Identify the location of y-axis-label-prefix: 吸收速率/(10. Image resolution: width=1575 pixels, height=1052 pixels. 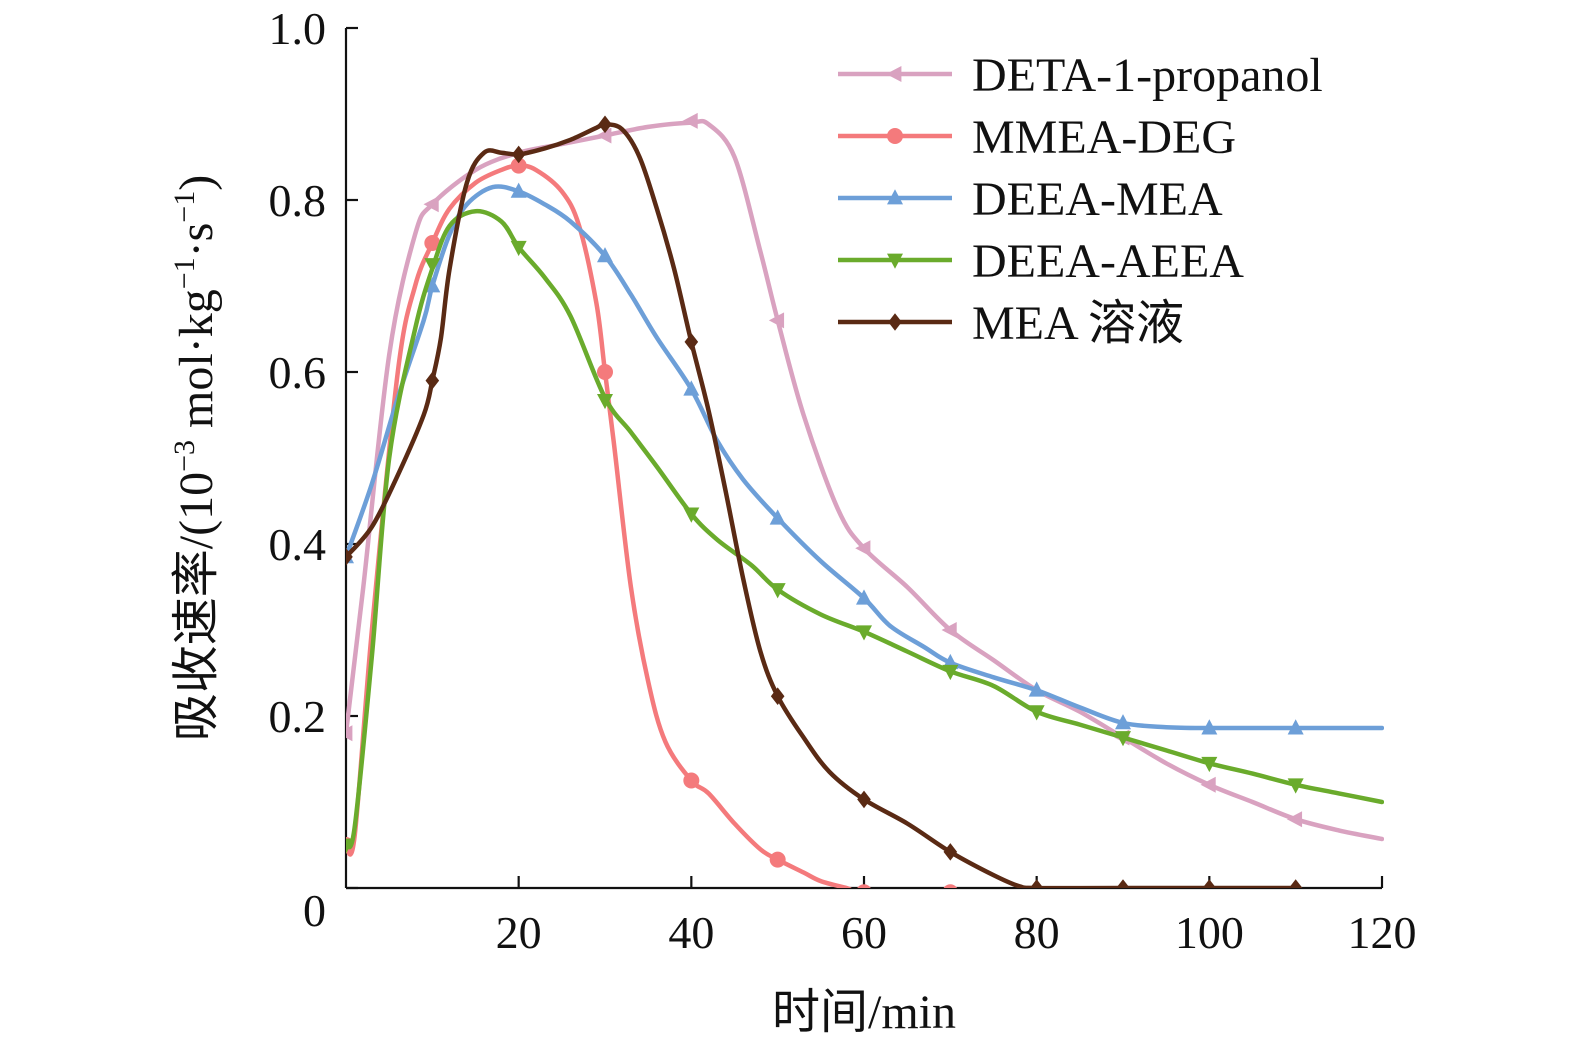
(196, 606).